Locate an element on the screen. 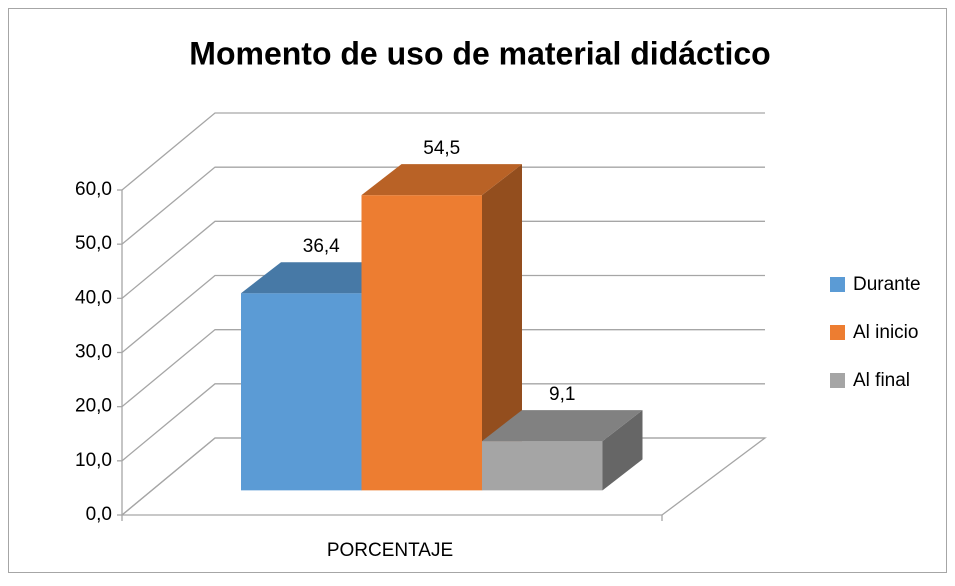  legend-label: Al final is located at coordinates (881, 380).